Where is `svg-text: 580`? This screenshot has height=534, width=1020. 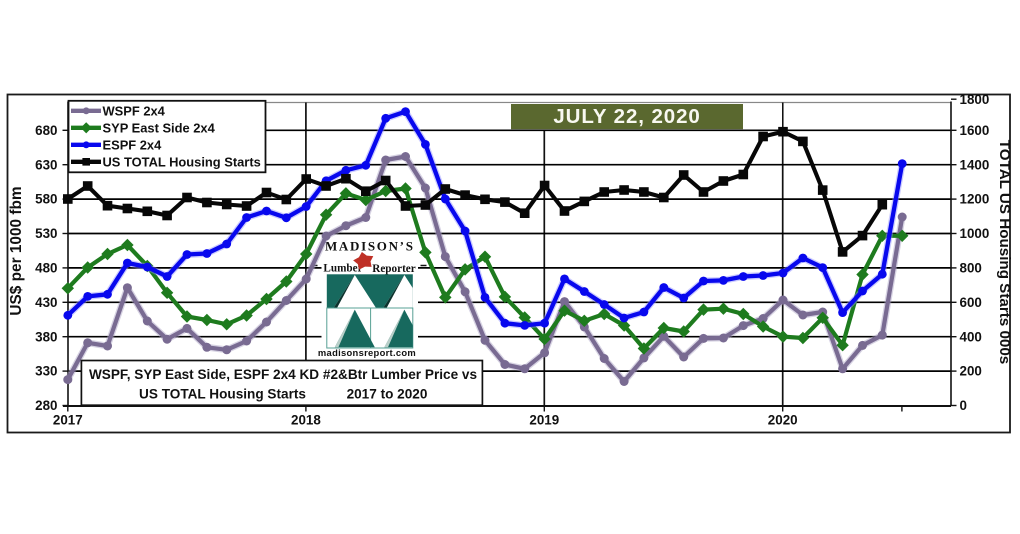
svg-text: 580 is located at coordinates (46, 199).